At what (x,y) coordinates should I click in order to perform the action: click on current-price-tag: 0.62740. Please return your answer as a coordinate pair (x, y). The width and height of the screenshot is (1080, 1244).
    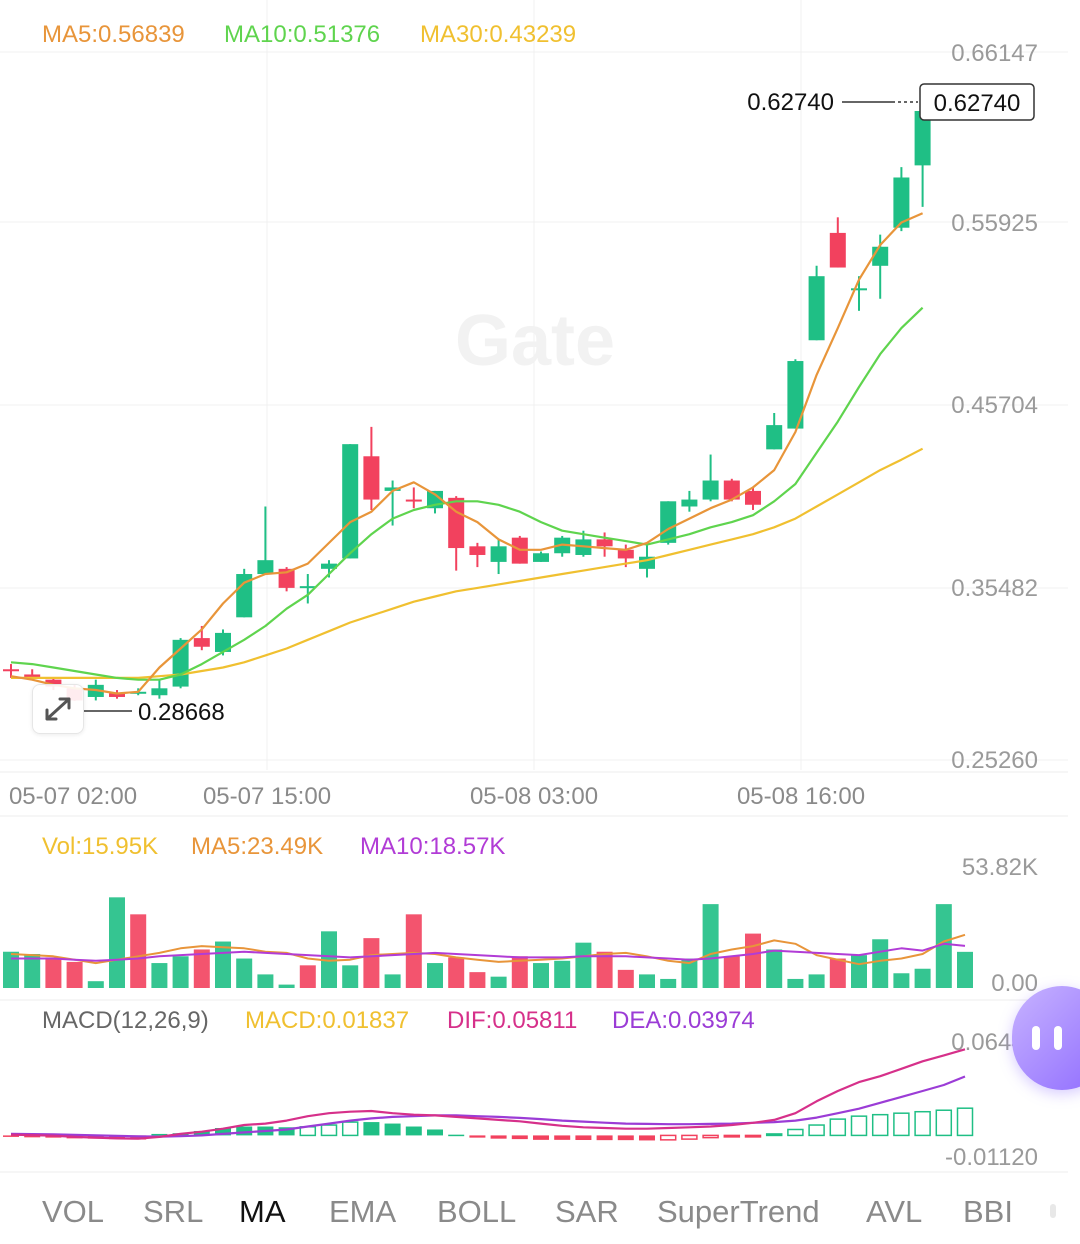
    Looking at the image, I should click on (977, 103).